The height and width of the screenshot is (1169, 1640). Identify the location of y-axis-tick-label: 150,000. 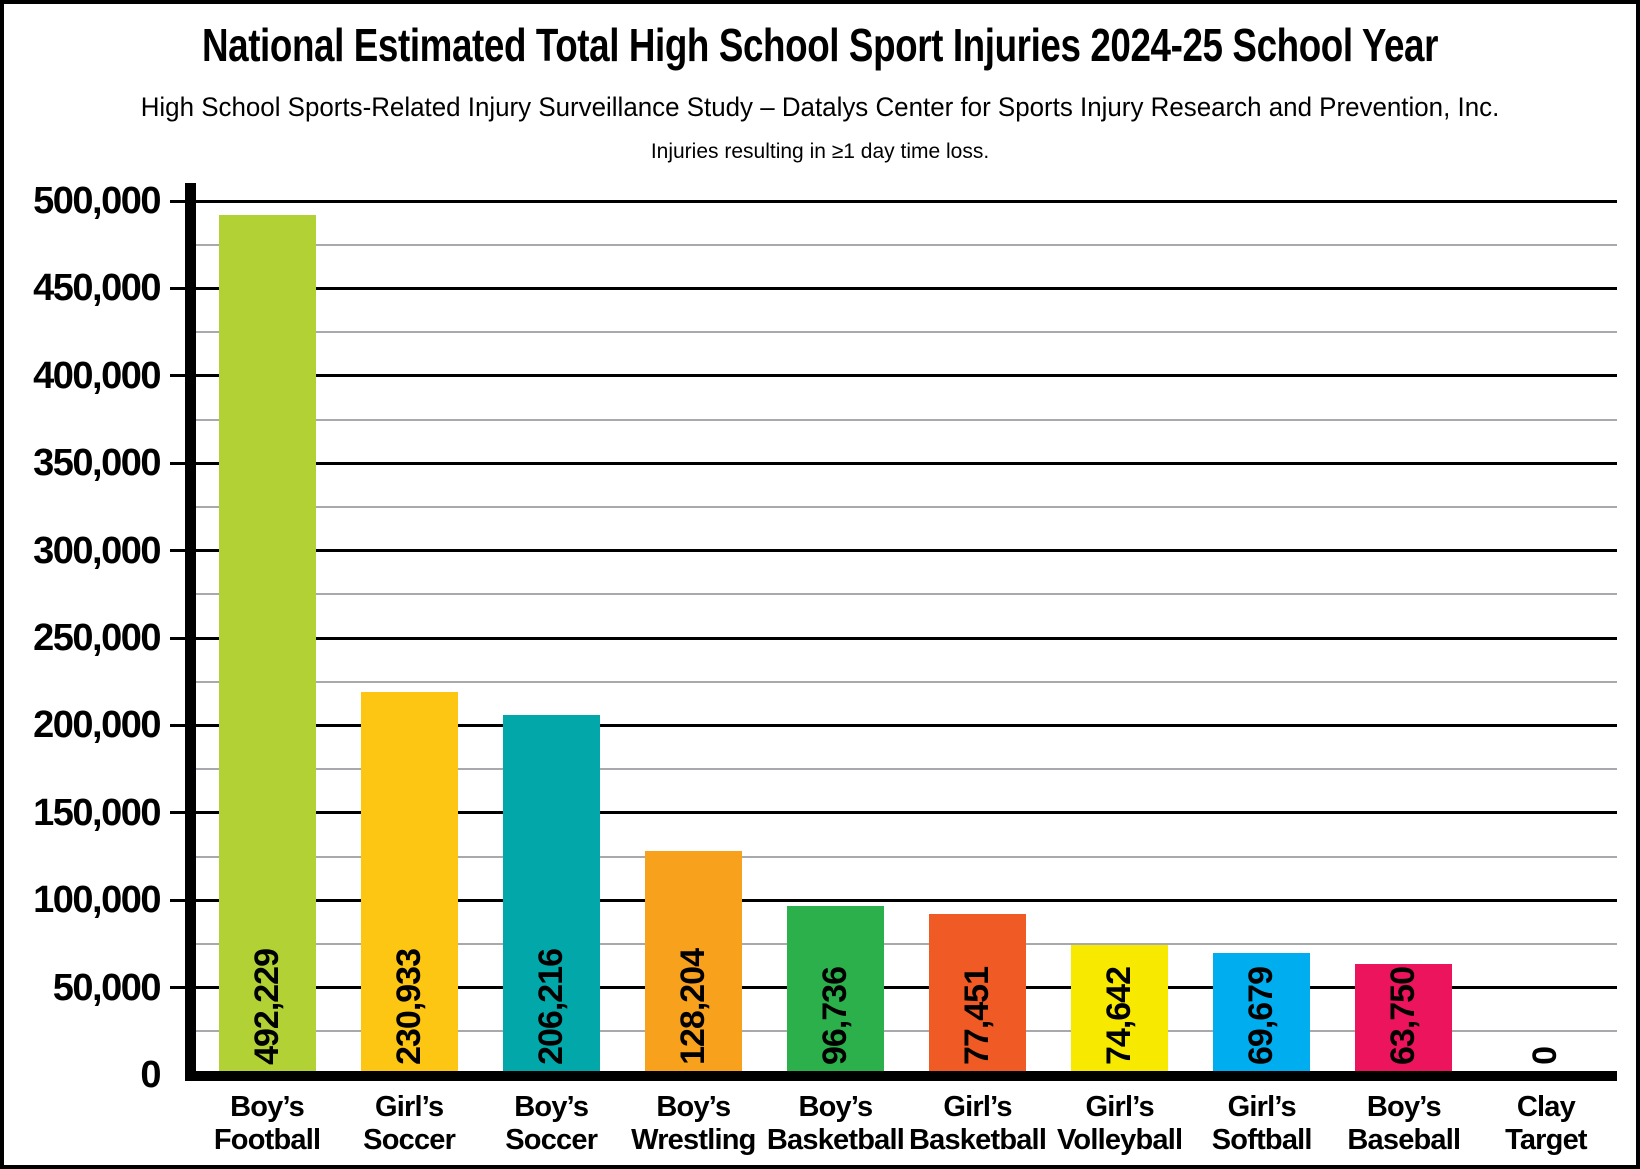
(97, 812).